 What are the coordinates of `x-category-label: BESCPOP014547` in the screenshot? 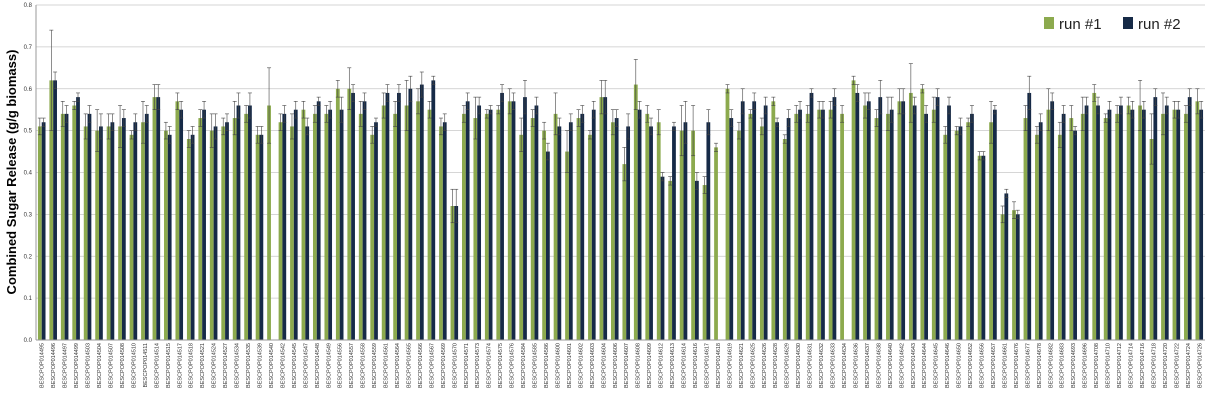 It's located at (306, 365).